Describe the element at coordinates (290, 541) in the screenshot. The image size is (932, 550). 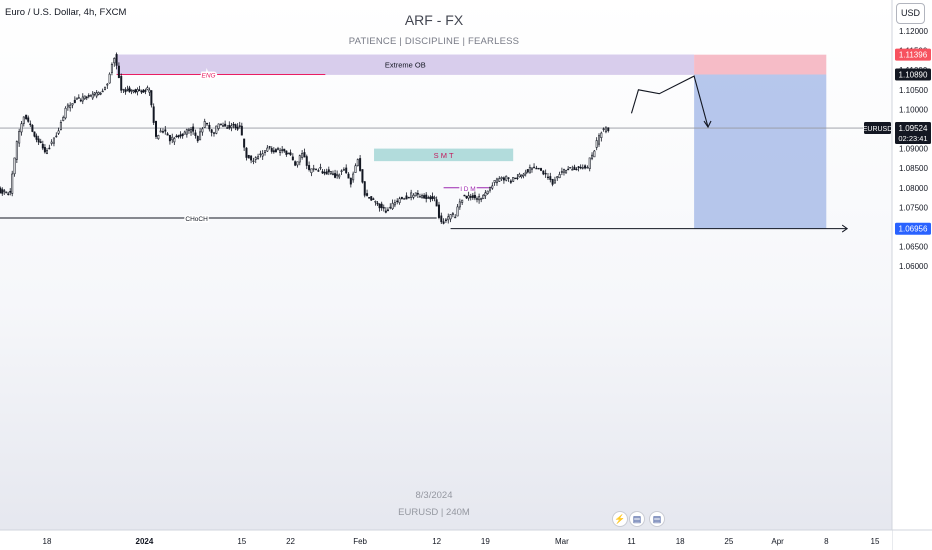
I see `time-tick-label-4: 22` at that location.